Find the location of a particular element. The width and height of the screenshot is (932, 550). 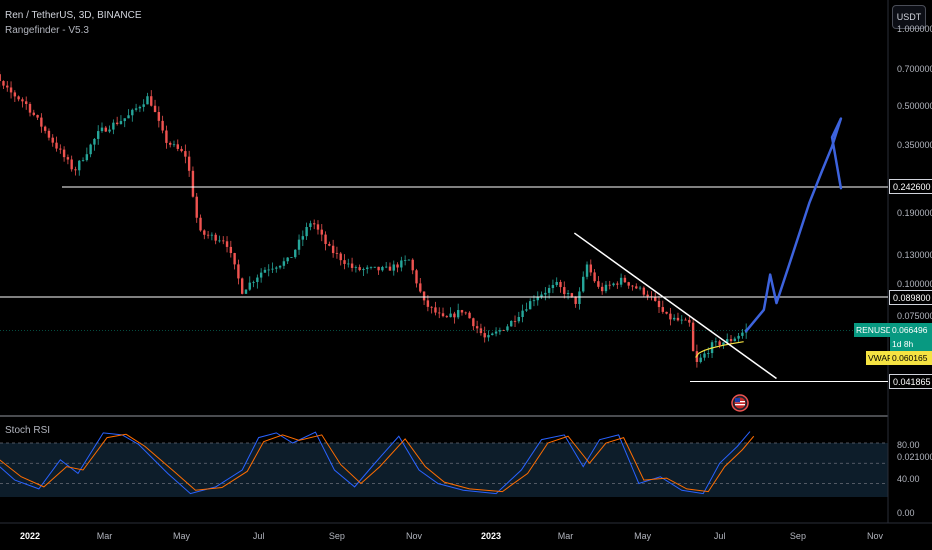

time-tick: May is located at coordinates (182, 536).